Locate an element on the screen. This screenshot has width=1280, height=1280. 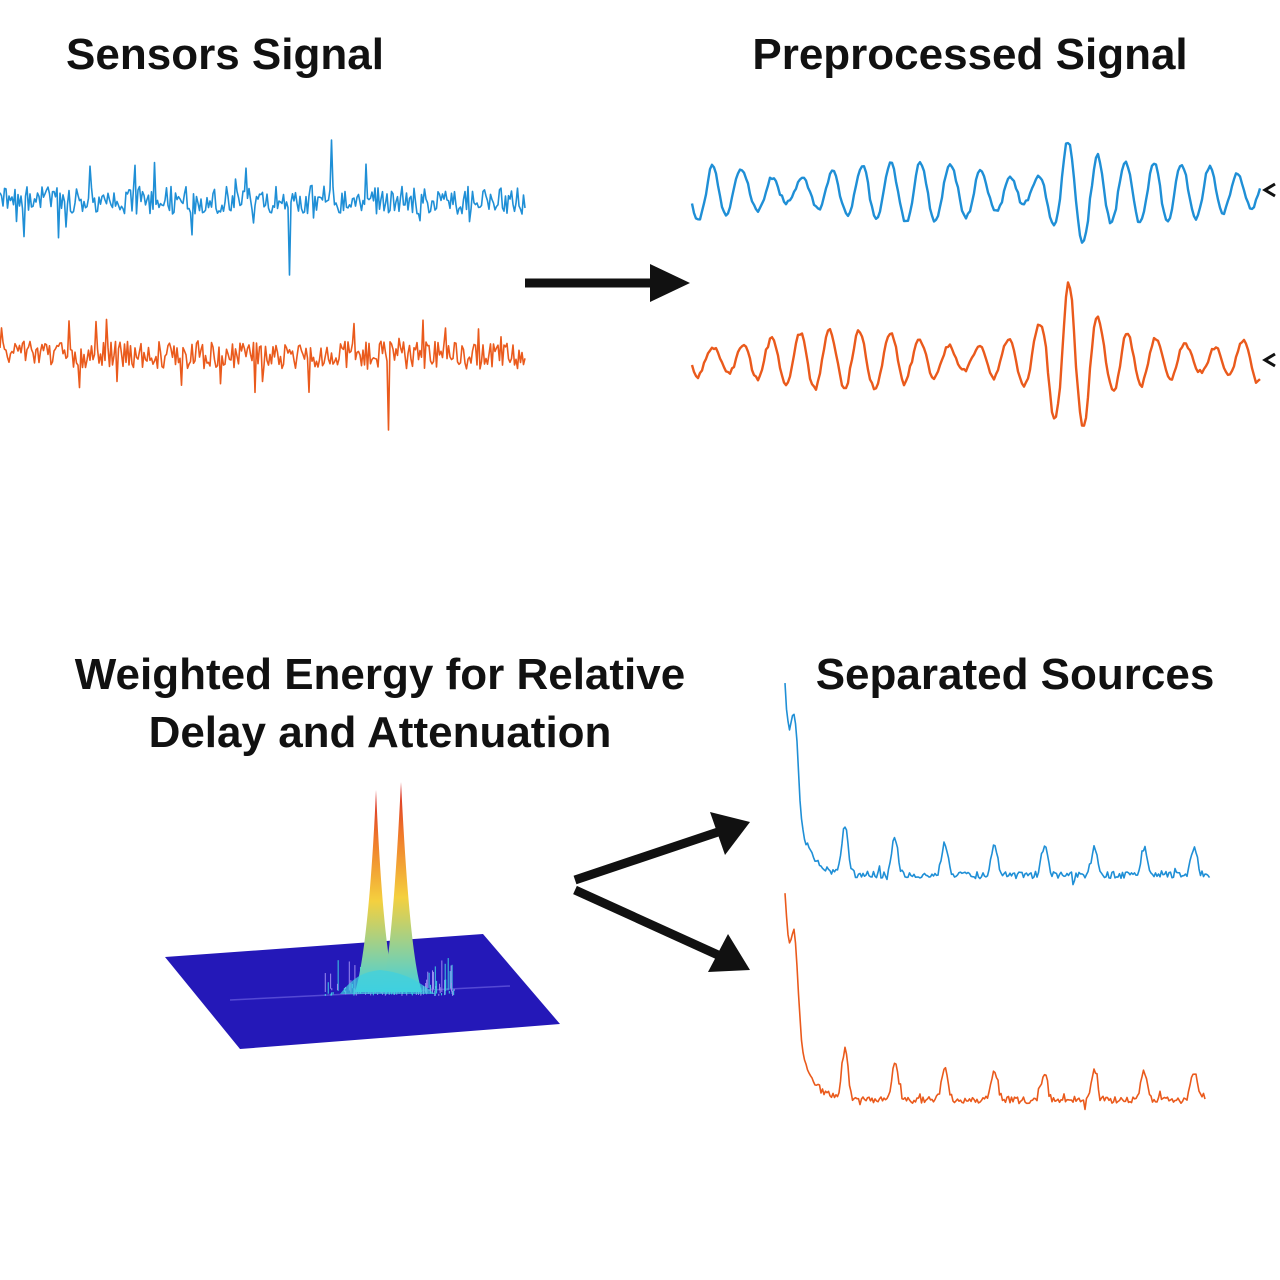
separated-sources-plot is located at coordinates (997, 897).